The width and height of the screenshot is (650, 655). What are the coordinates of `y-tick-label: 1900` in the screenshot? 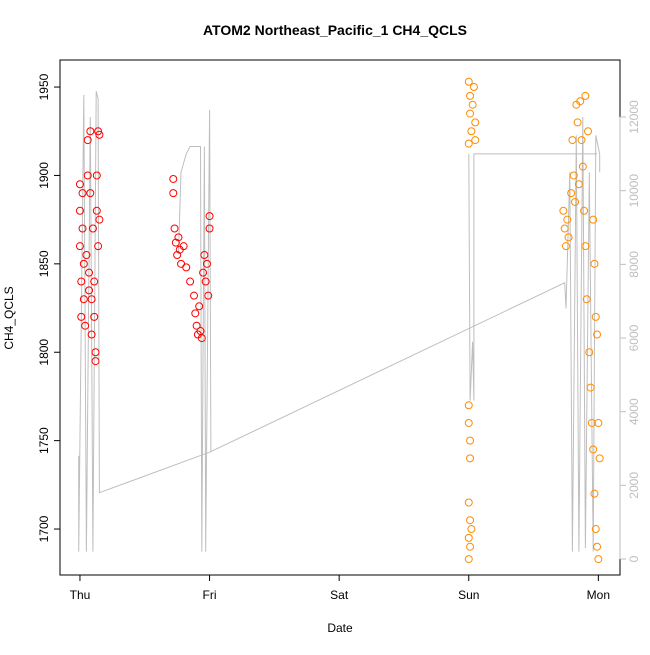 It's located at (44, 175).